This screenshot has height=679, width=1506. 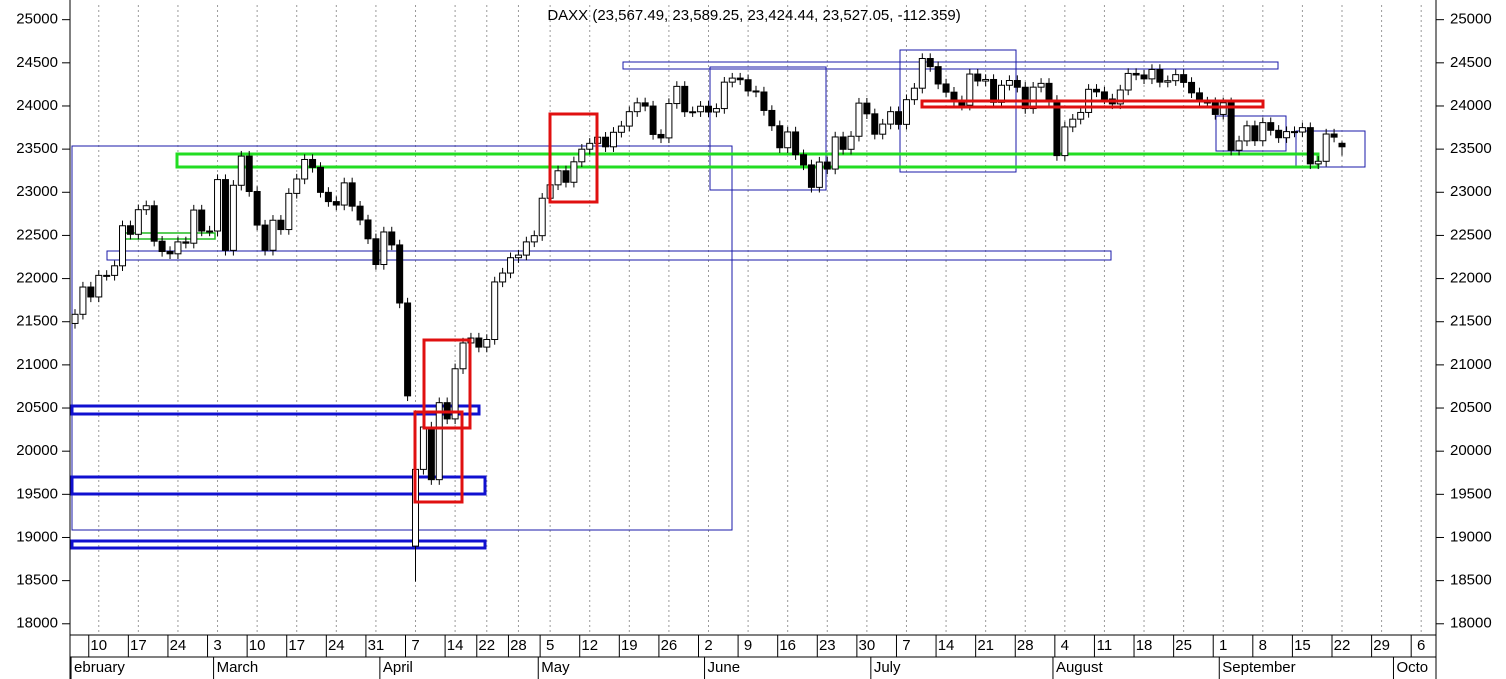 I want to click on x-tick-label: 8, so click(x=1263, y=645).